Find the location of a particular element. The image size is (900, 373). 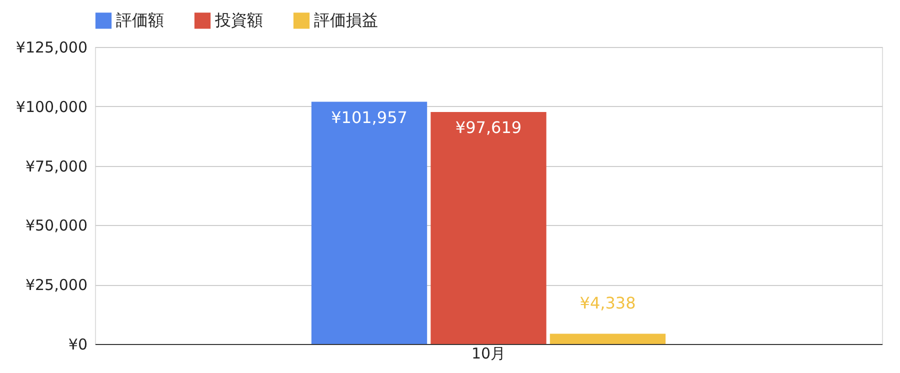

y-tick-label: ¥25,000 is located at coordinates (56, 285).